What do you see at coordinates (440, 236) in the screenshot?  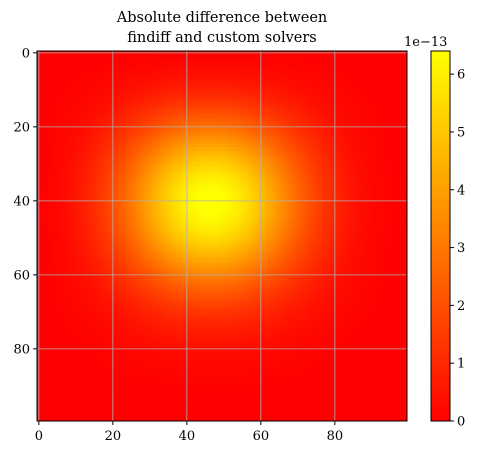 I see `colorbar` at bounding box center [440, 236].